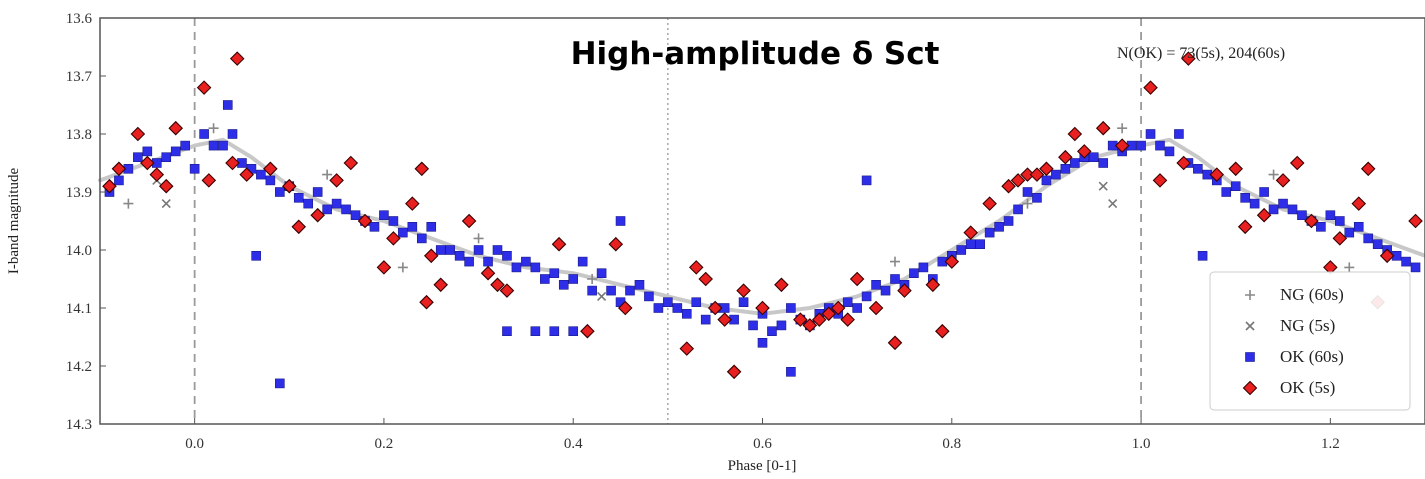 Image resolution: width=1425 pixels, height=479 pixels. Describe the element at coordinates (1312, 294) in the screenshot. I see `legend-label-ng60: NG (60s)` at that location.